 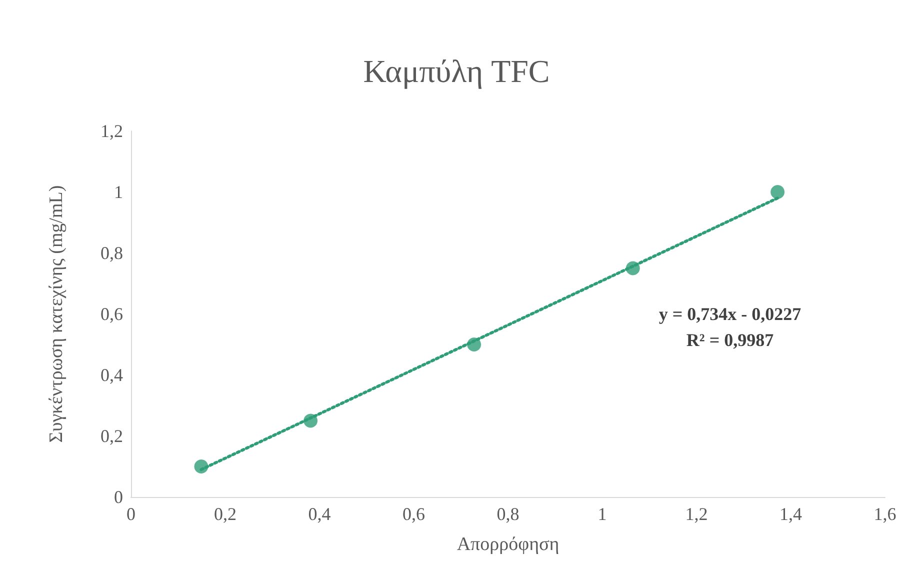 I want to click on x-tick-label: 1,2, so click(x=696, y=514).